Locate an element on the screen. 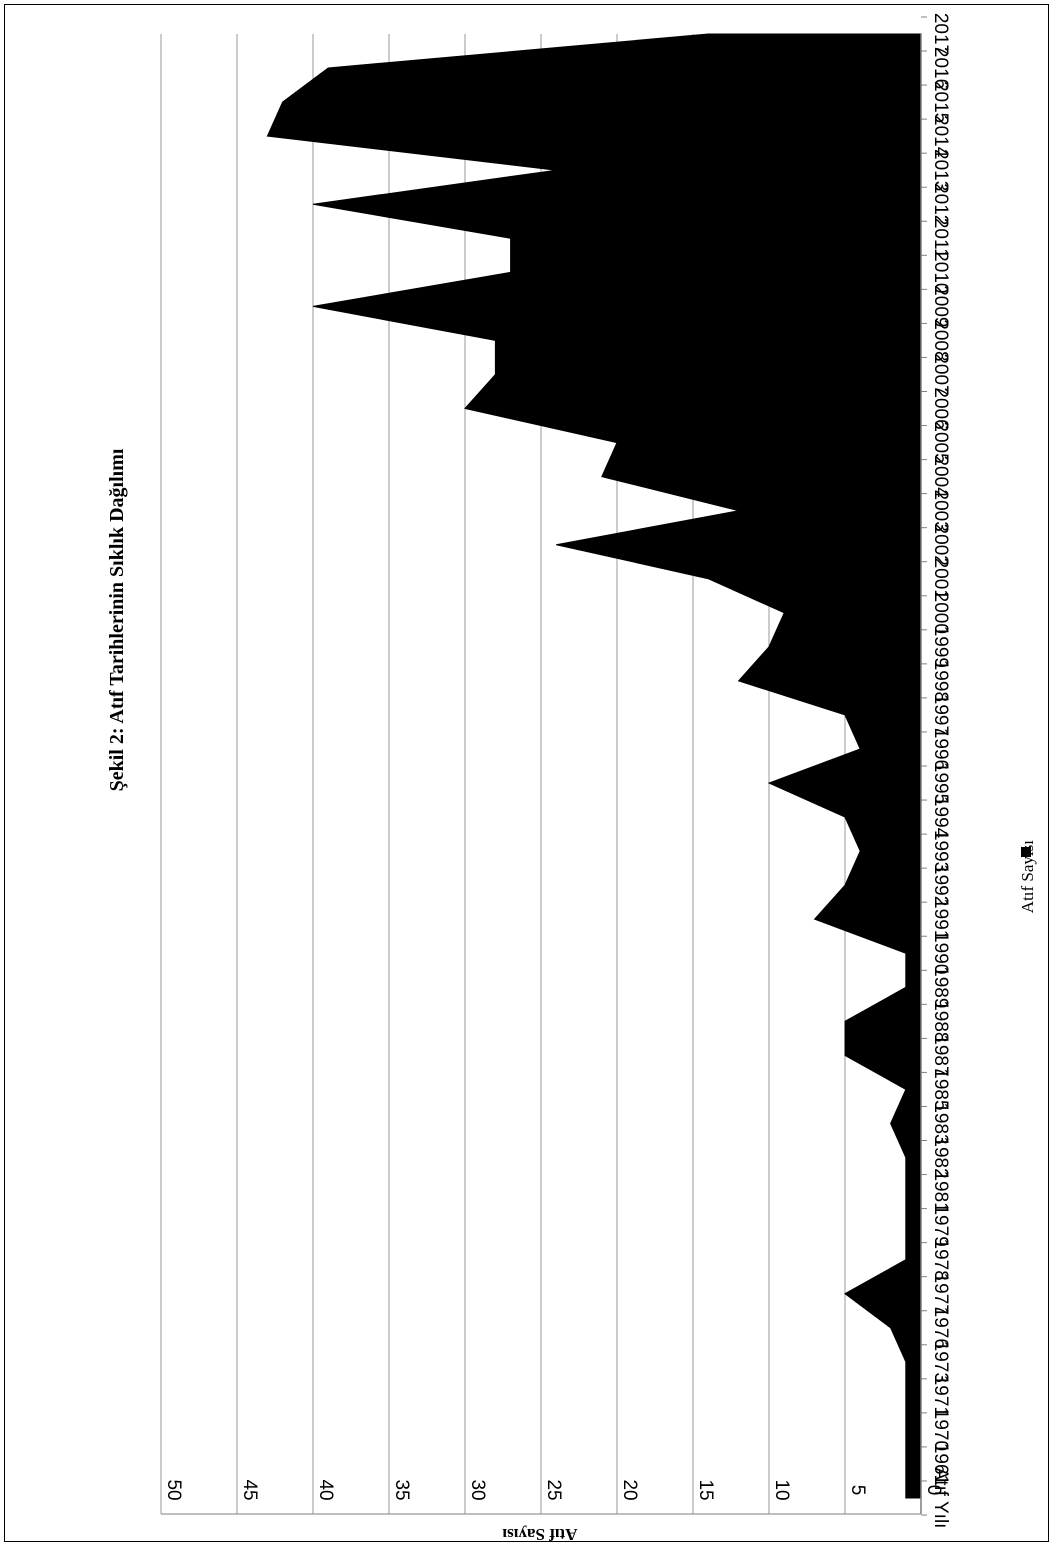 The image size is (1055, 1548). x-tick-label: 1988 is located at coordinates (940, 1021).